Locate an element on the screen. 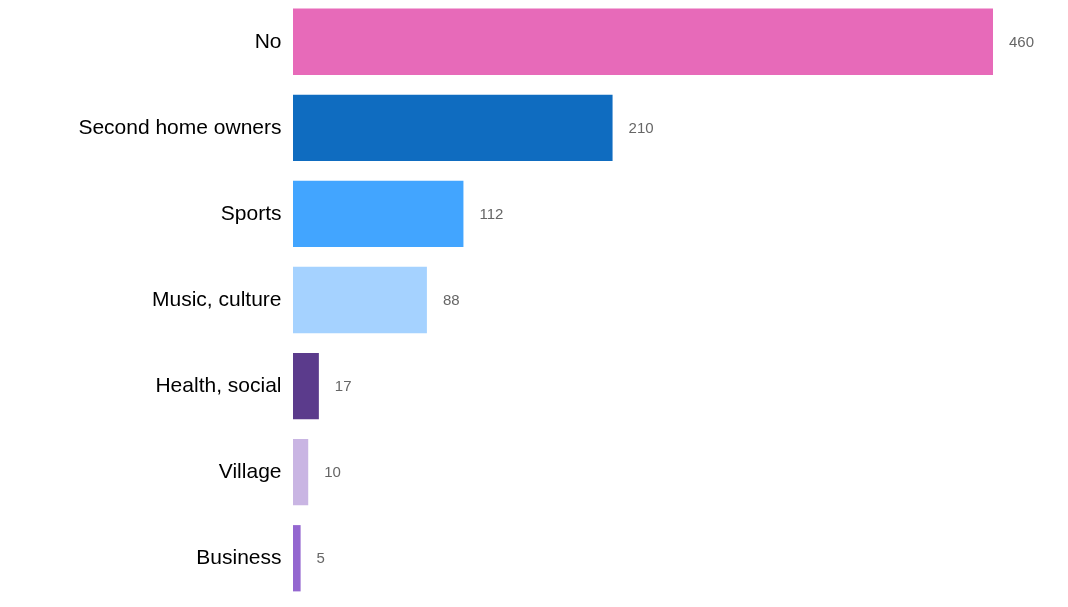 The height and width of the screenshot is (607, 1068). y-tick-label: Health, social is located at coordinates (218, 385).